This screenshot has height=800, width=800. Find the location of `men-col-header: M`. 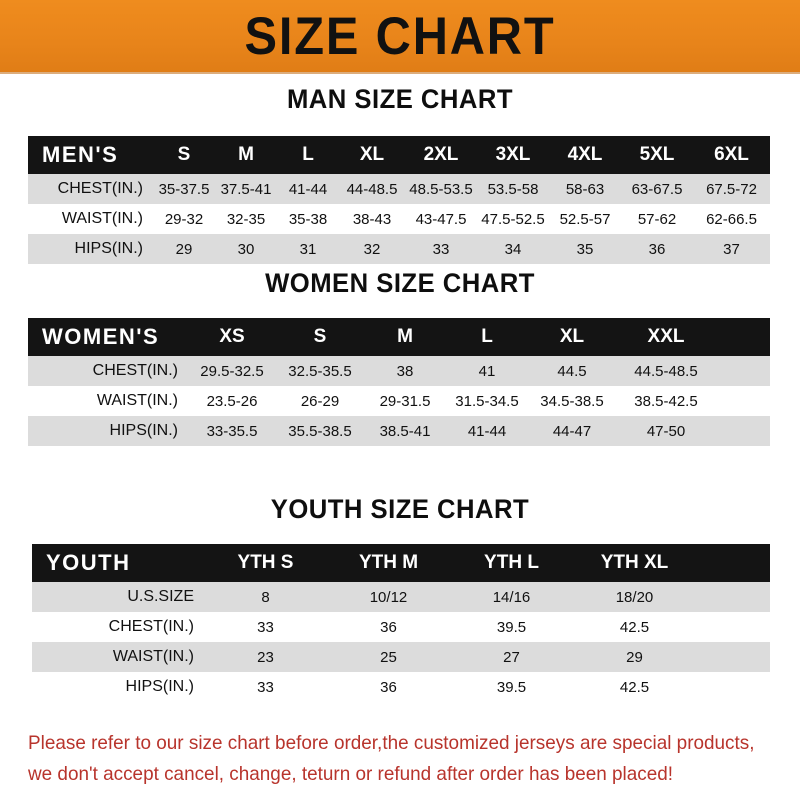

men-col-header: M is located at coordinates (246, 154).